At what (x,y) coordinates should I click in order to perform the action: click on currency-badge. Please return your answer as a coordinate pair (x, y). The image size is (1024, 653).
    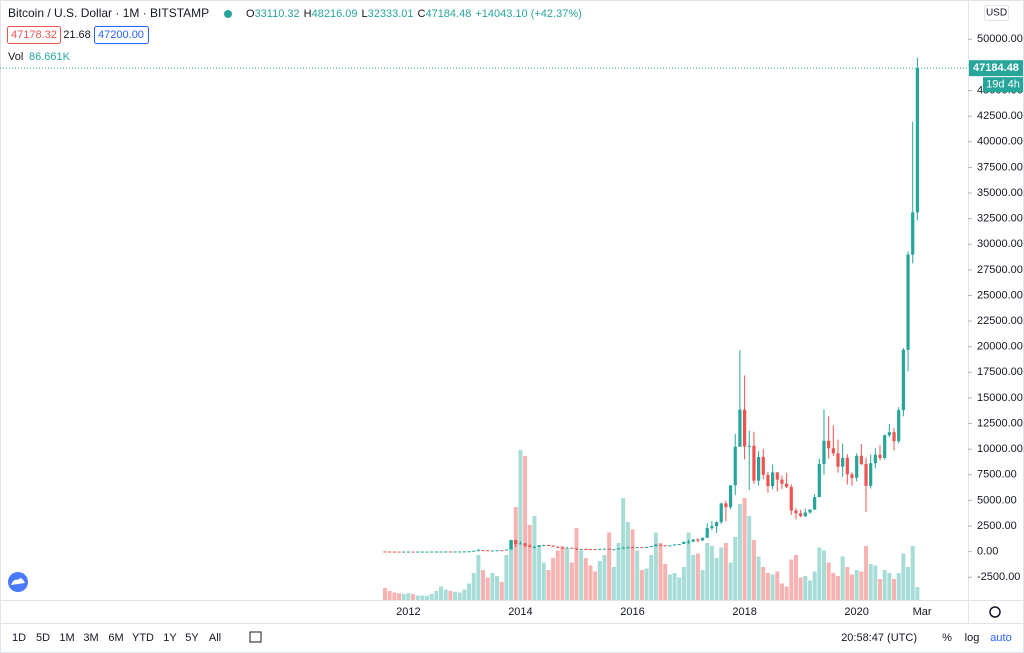
    Looking at the image, I should click on (996, 13).